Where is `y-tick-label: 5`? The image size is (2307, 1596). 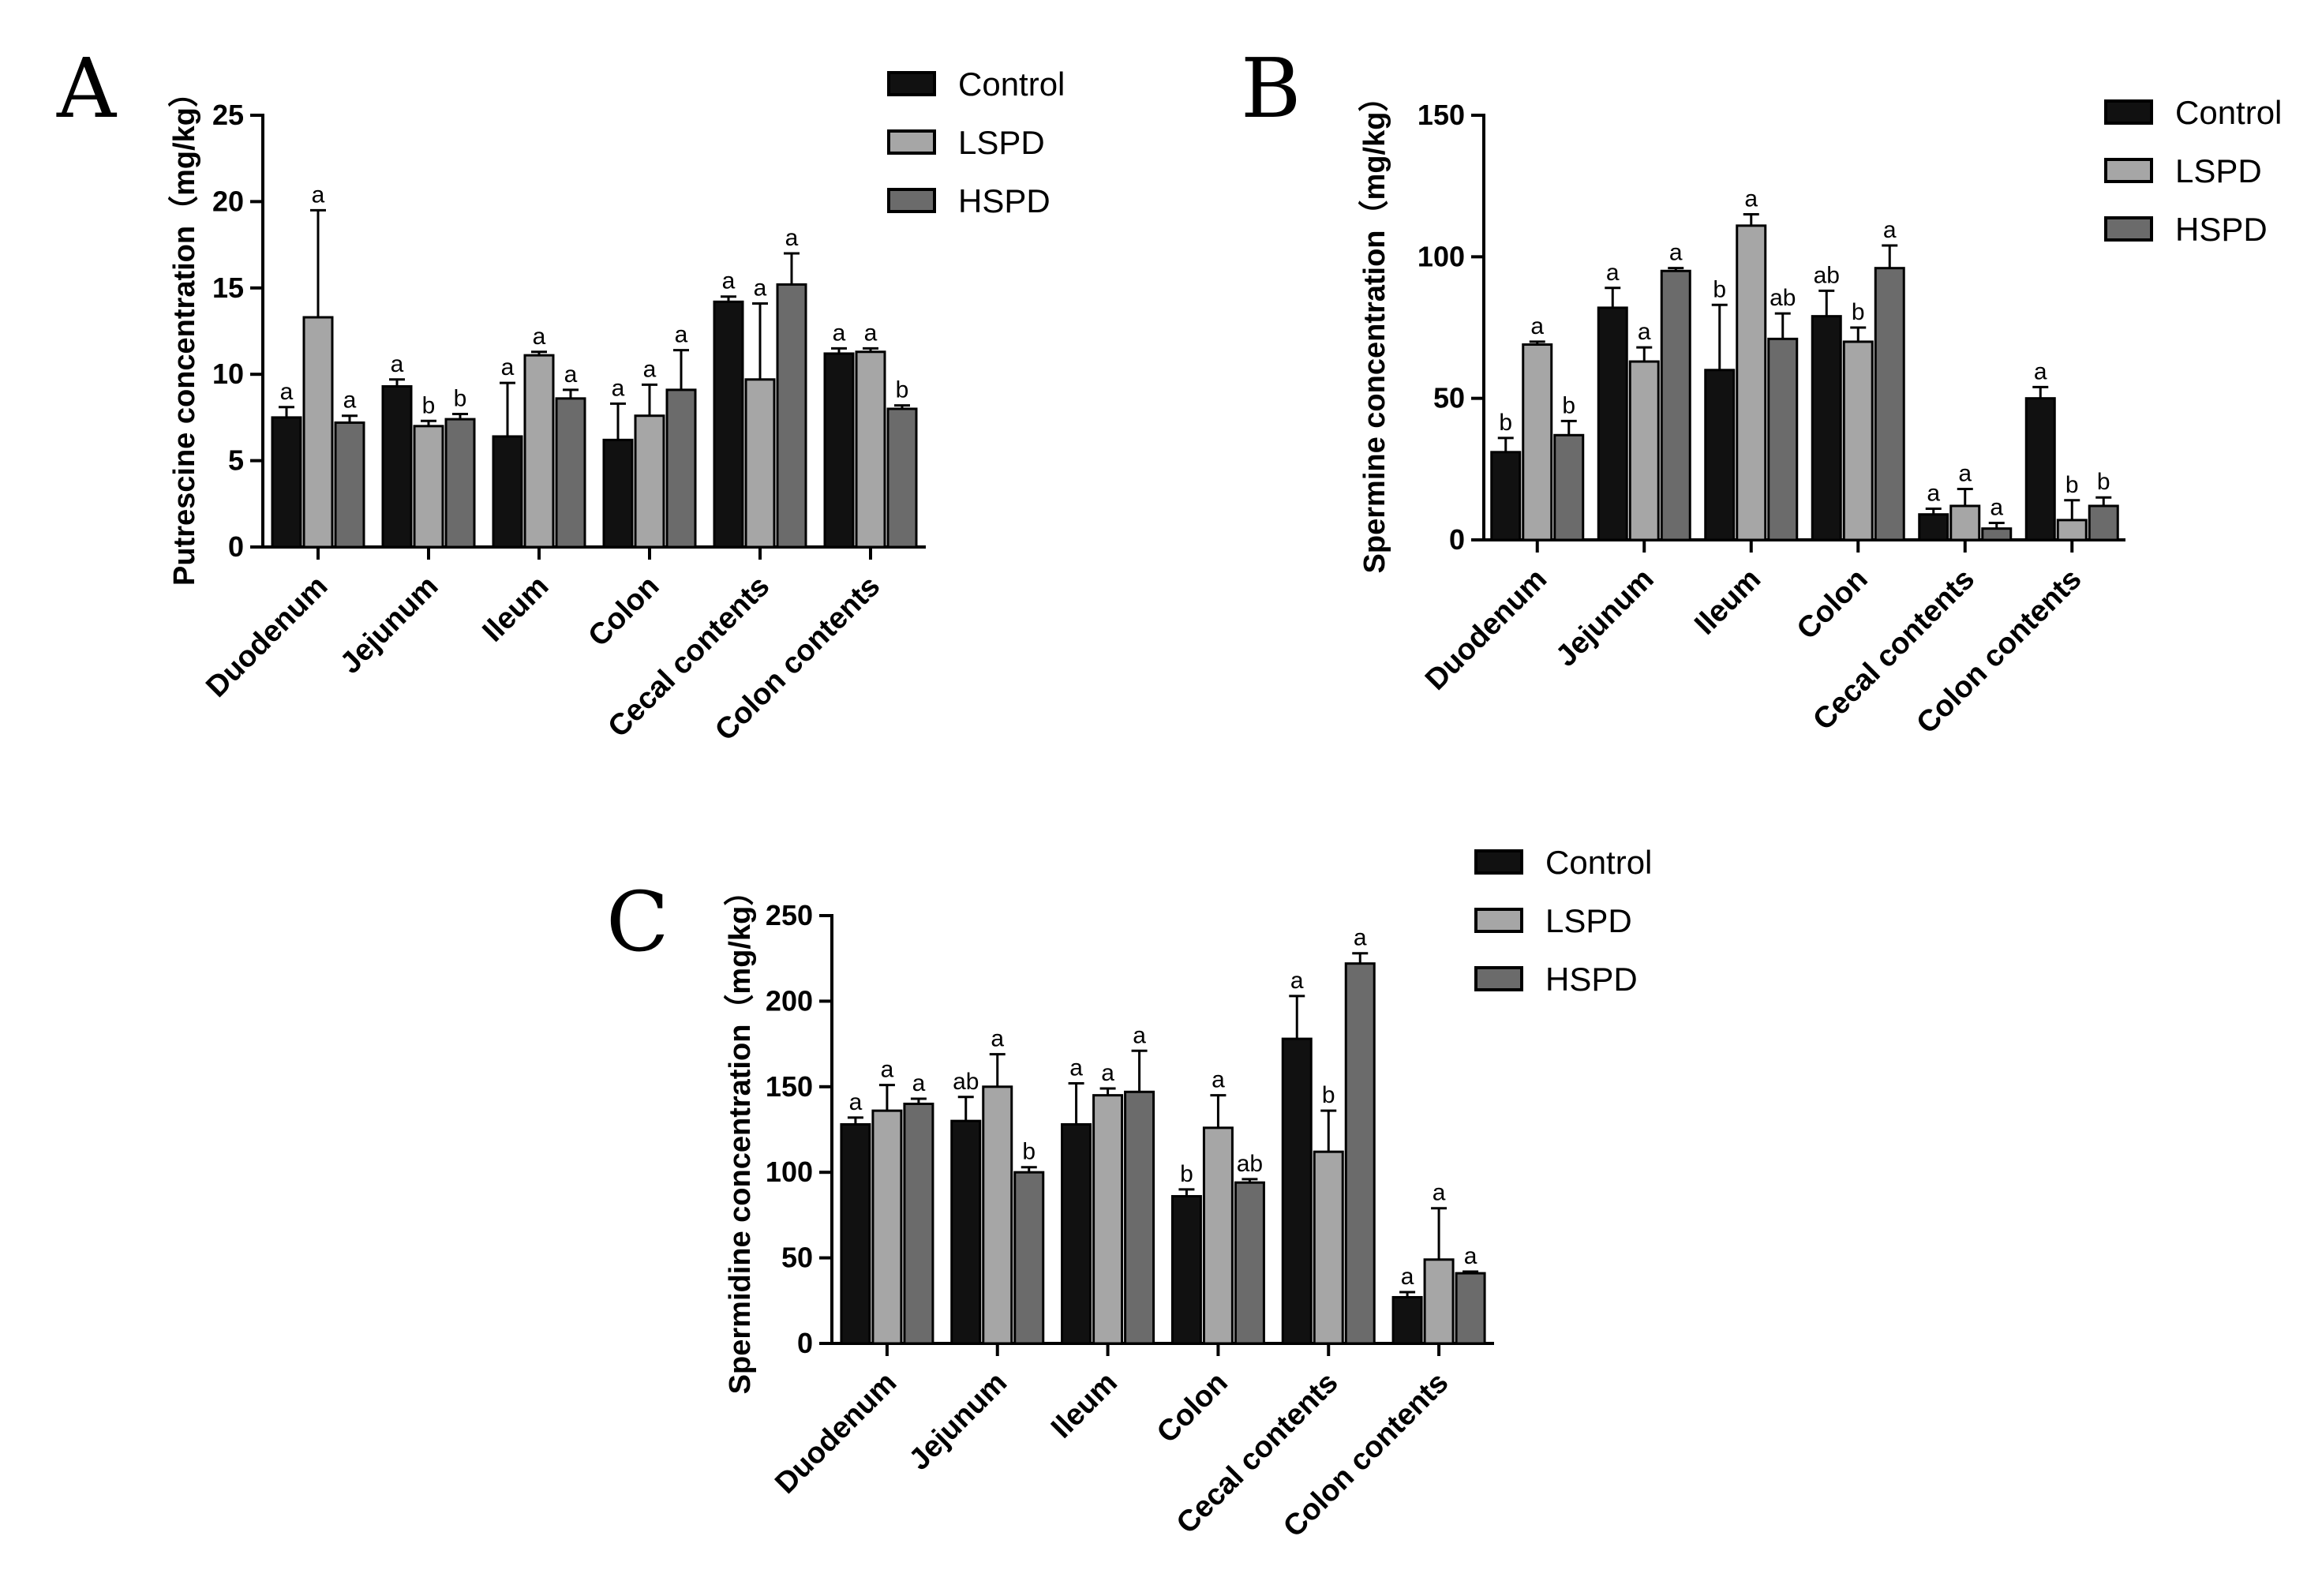
y-tick-label: 5 is located at coordinates (236, 460).